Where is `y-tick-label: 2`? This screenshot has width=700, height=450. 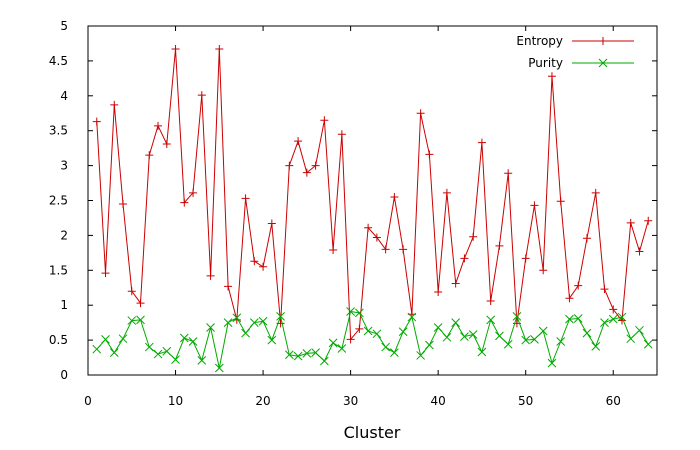
y-tick-label: 2 is located at coordinates (64, 235).